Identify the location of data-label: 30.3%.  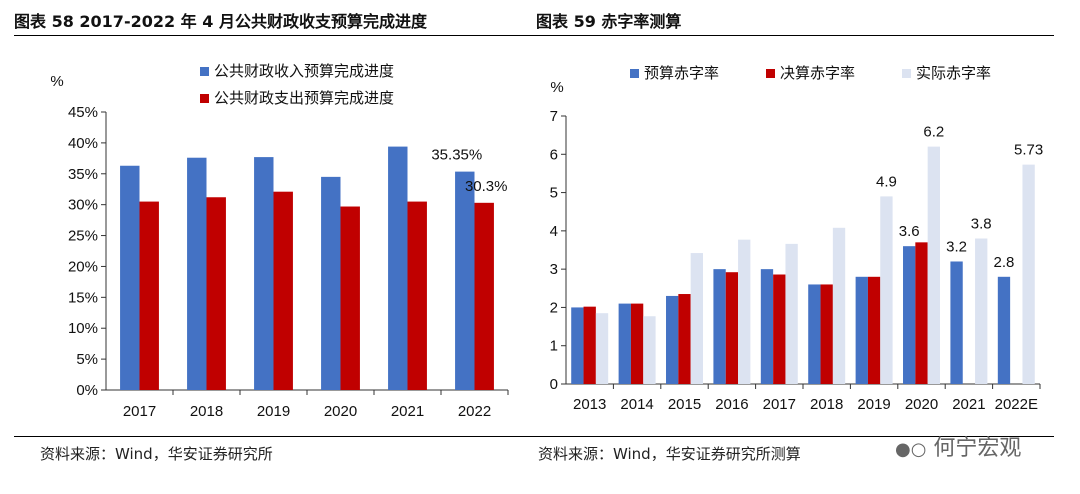
(486, 186).